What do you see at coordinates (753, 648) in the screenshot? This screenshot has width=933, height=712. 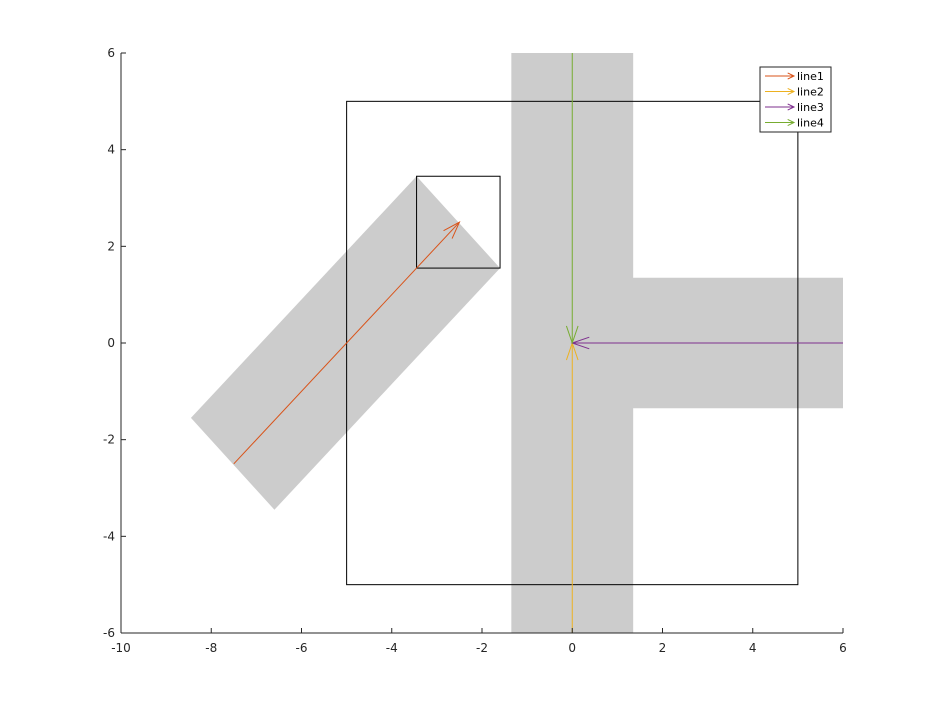 I see `x-tick-label: 4` at bounding box center [753, 648].